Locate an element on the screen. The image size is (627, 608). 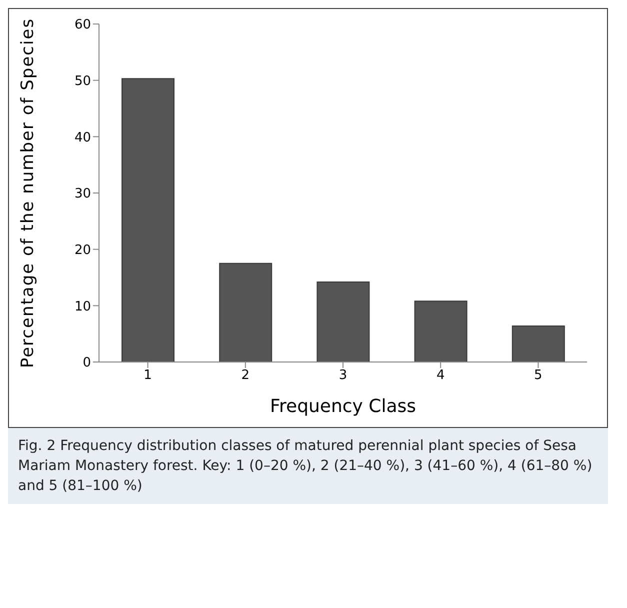
y-tick-label: 60 is located at coordinates (82, 25).